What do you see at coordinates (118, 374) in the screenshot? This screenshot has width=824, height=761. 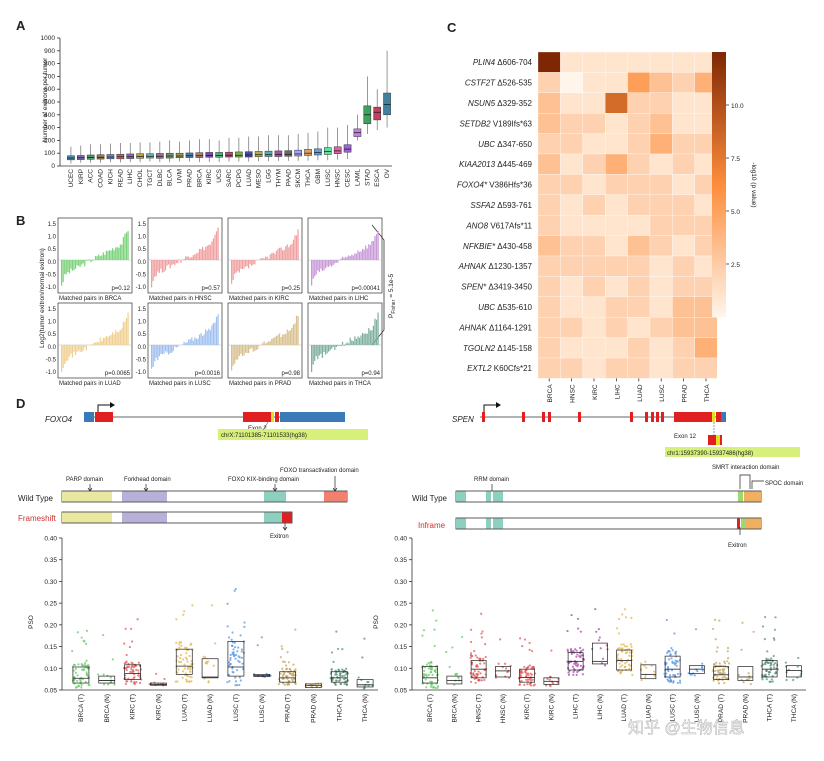 I see `panel-b-pvalue: p=0.0065` at bounding box center [118, 374].